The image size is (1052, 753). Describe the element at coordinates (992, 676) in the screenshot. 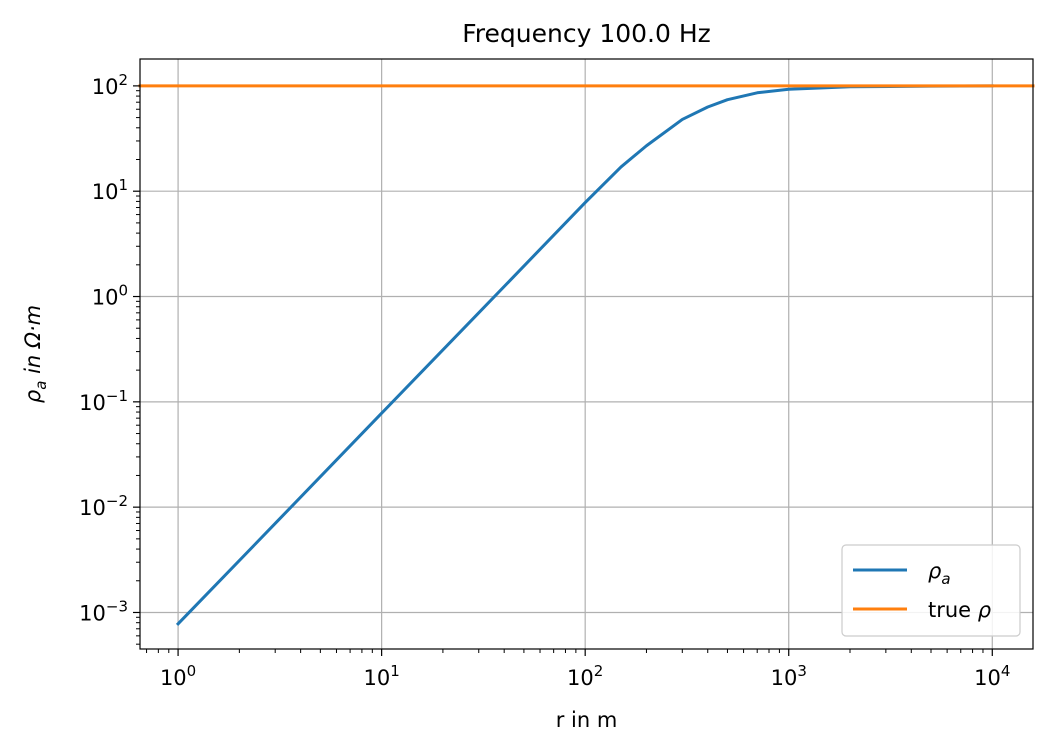

I see `x-tick-label: 10⁴` at that location.